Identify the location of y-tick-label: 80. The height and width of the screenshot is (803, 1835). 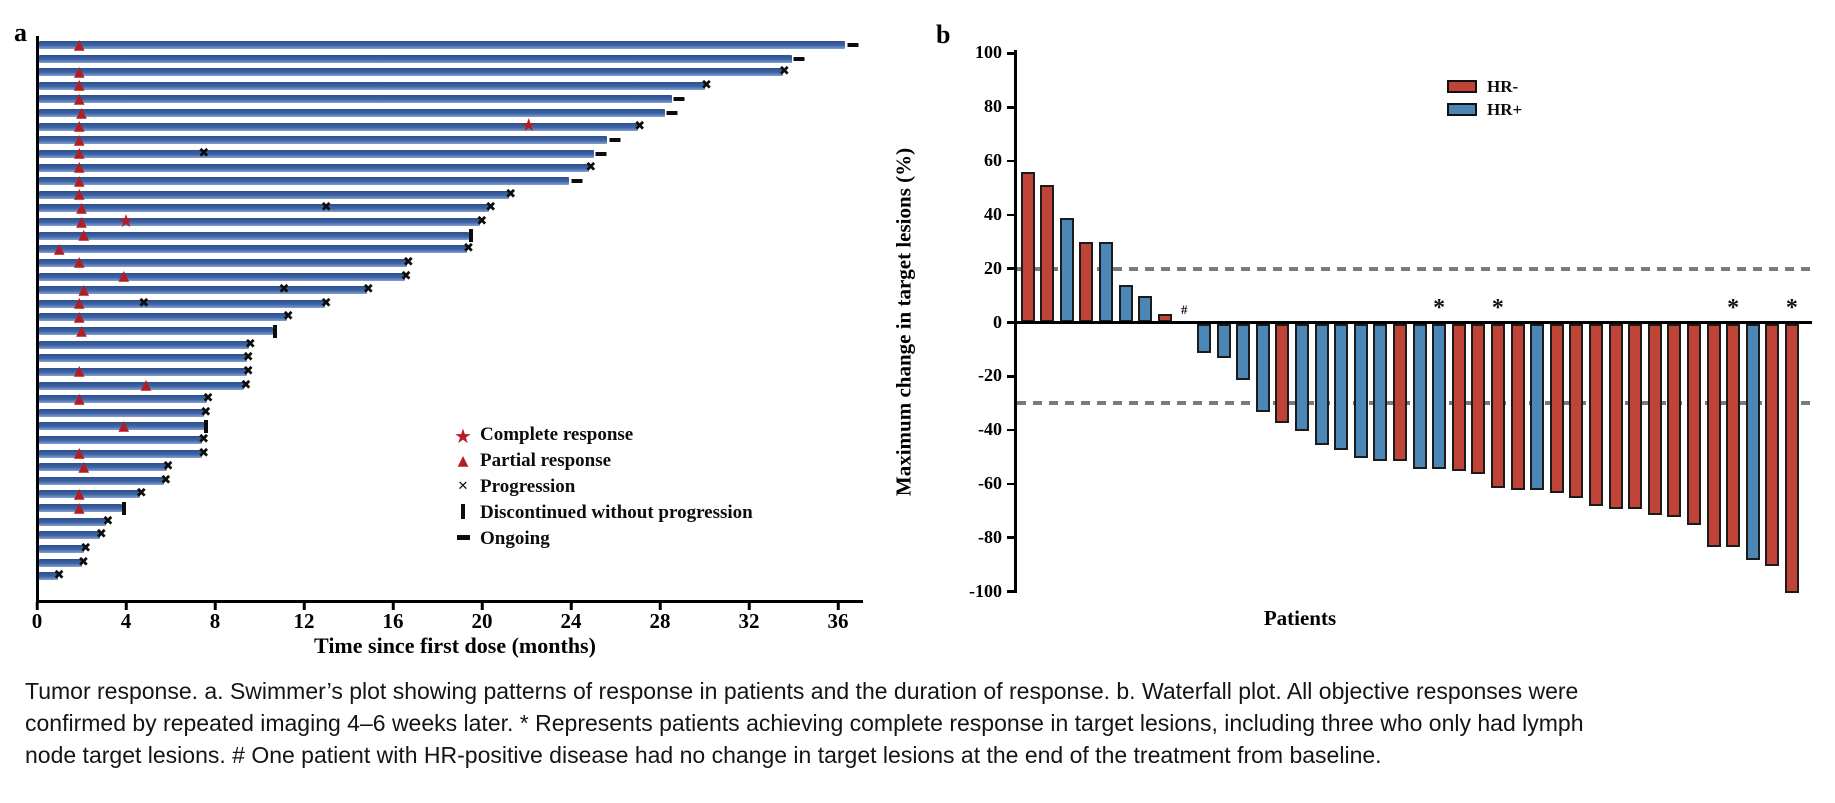
(993, 106).